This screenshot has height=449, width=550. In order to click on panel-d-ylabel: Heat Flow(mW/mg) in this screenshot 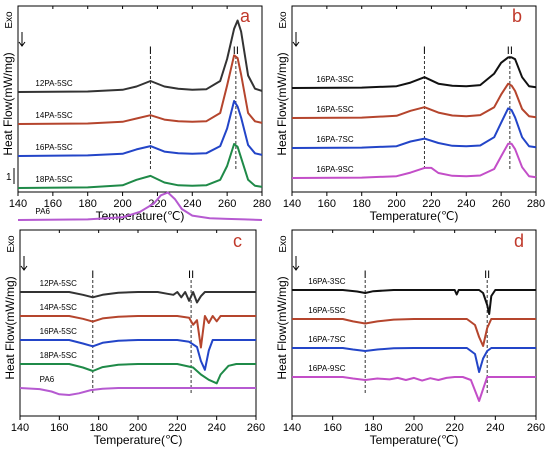, I will do `click(282, 327)`.